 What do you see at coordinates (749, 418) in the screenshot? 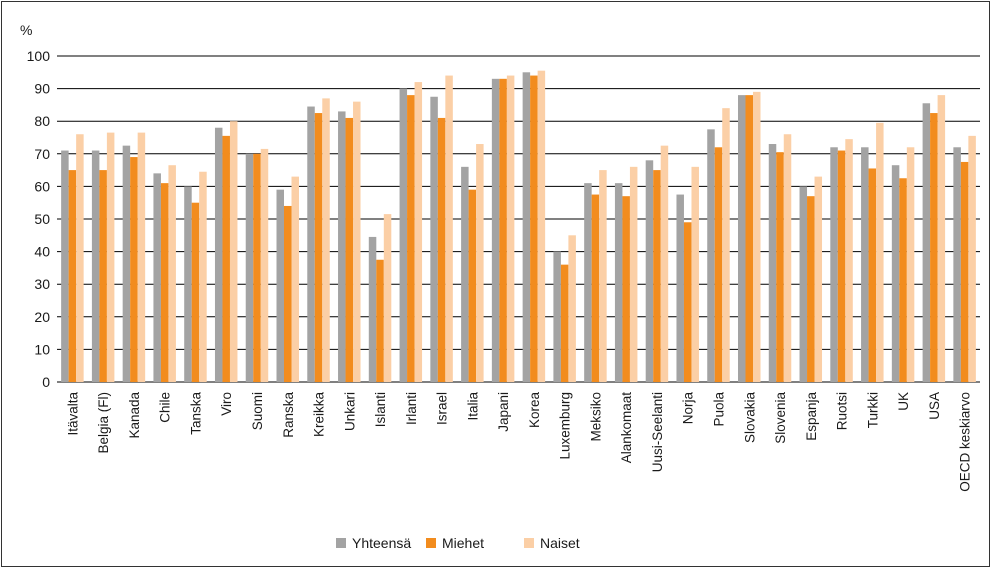
I see `category-label: Slovakia` at bounding box center [749, 418].